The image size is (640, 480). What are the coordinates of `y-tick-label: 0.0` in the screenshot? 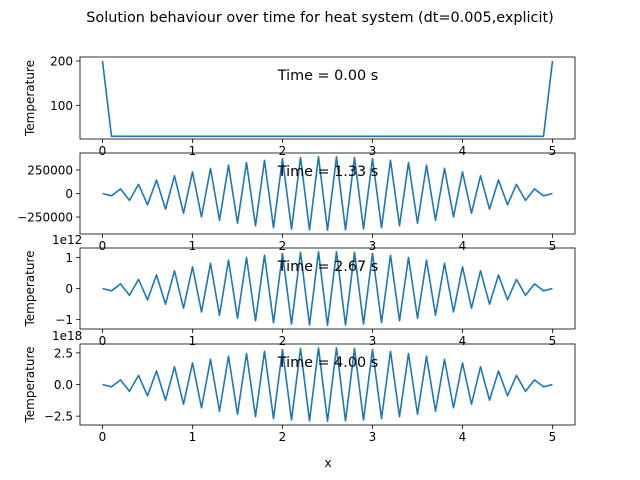 It's located at (63, 385).